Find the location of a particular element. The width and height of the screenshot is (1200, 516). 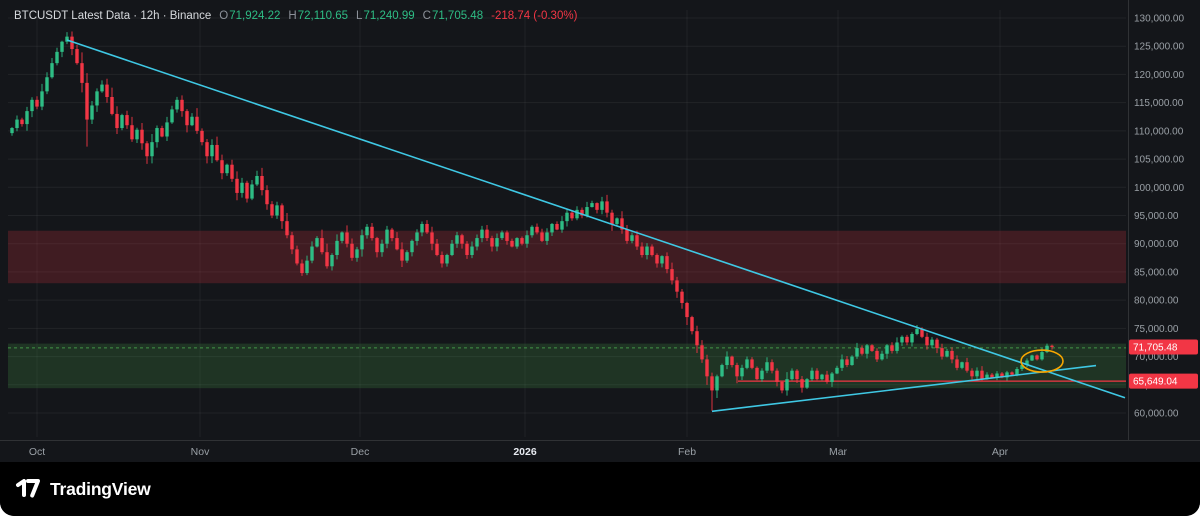

time-axis: Oct Nov Dec 2026 Feb Mar Apr is located at coordinates (519, 452).